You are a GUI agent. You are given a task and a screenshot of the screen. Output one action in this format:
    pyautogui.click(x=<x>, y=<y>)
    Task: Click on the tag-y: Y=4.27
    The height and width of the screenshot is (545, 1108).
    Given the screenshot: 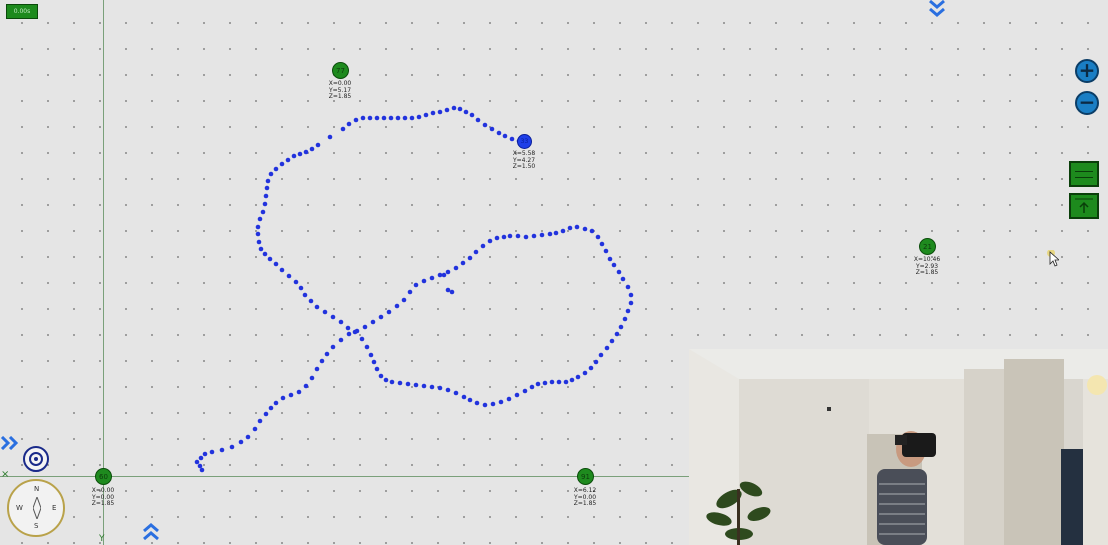 What is the action you would take?
    pyautogui.click(x=524, y=160)
    